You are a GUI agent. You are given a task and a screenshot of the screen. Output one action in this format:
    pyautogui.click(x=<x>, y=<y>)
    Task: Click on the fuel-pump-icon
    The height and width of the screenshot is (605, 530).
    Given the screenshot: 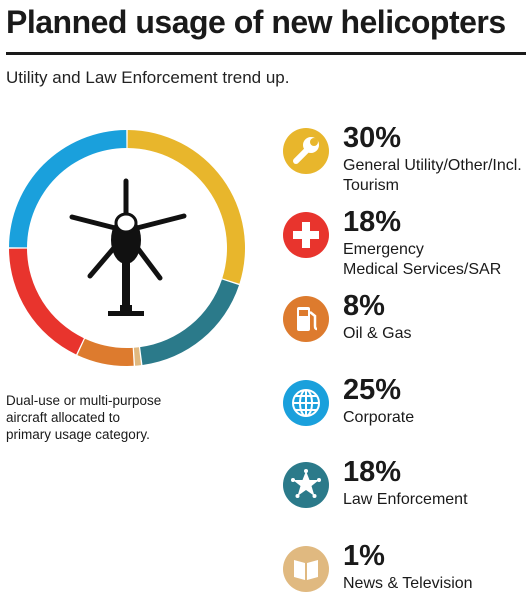 What is the action you would take?
    pyautogui.click(x=306, y=319)
    